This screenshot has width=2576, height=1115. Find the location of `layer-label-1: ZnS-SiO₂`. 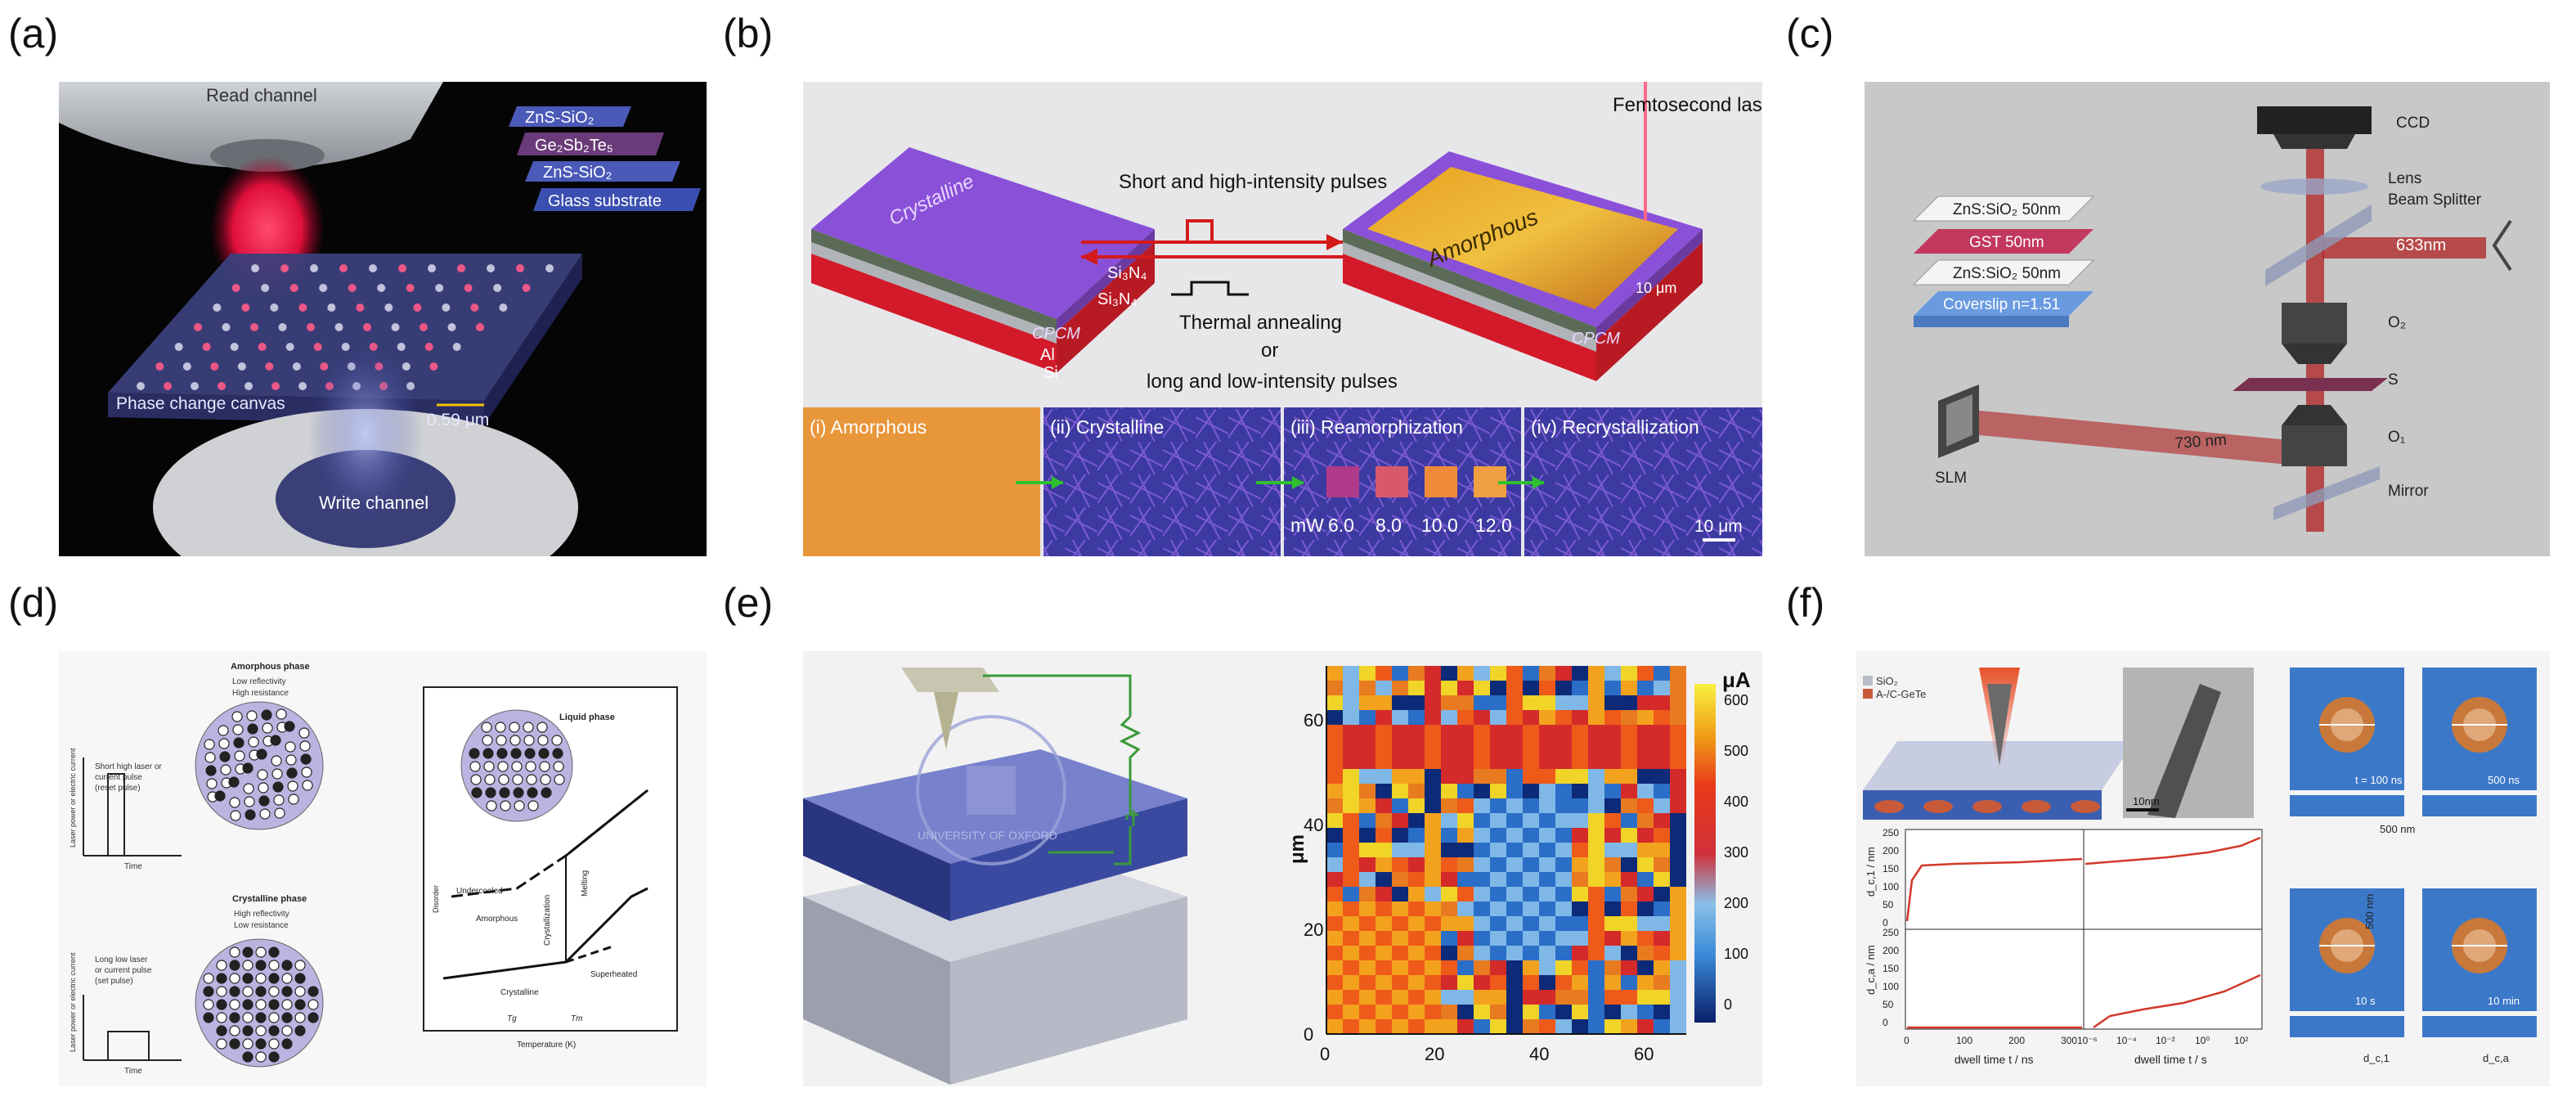

layer-label-1: ZnS-SiO₂ is located at coordinates (559, 118).